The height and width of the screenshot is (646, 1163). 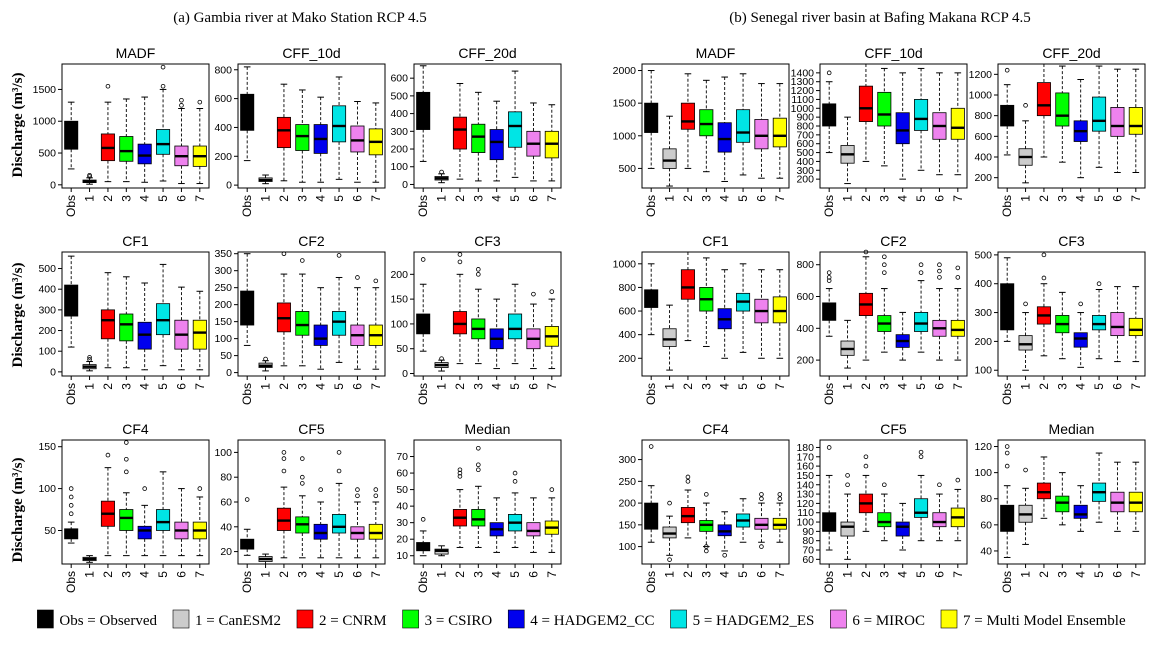 I want to click on x-tick-label: 3, so click(x=1062, y=198).